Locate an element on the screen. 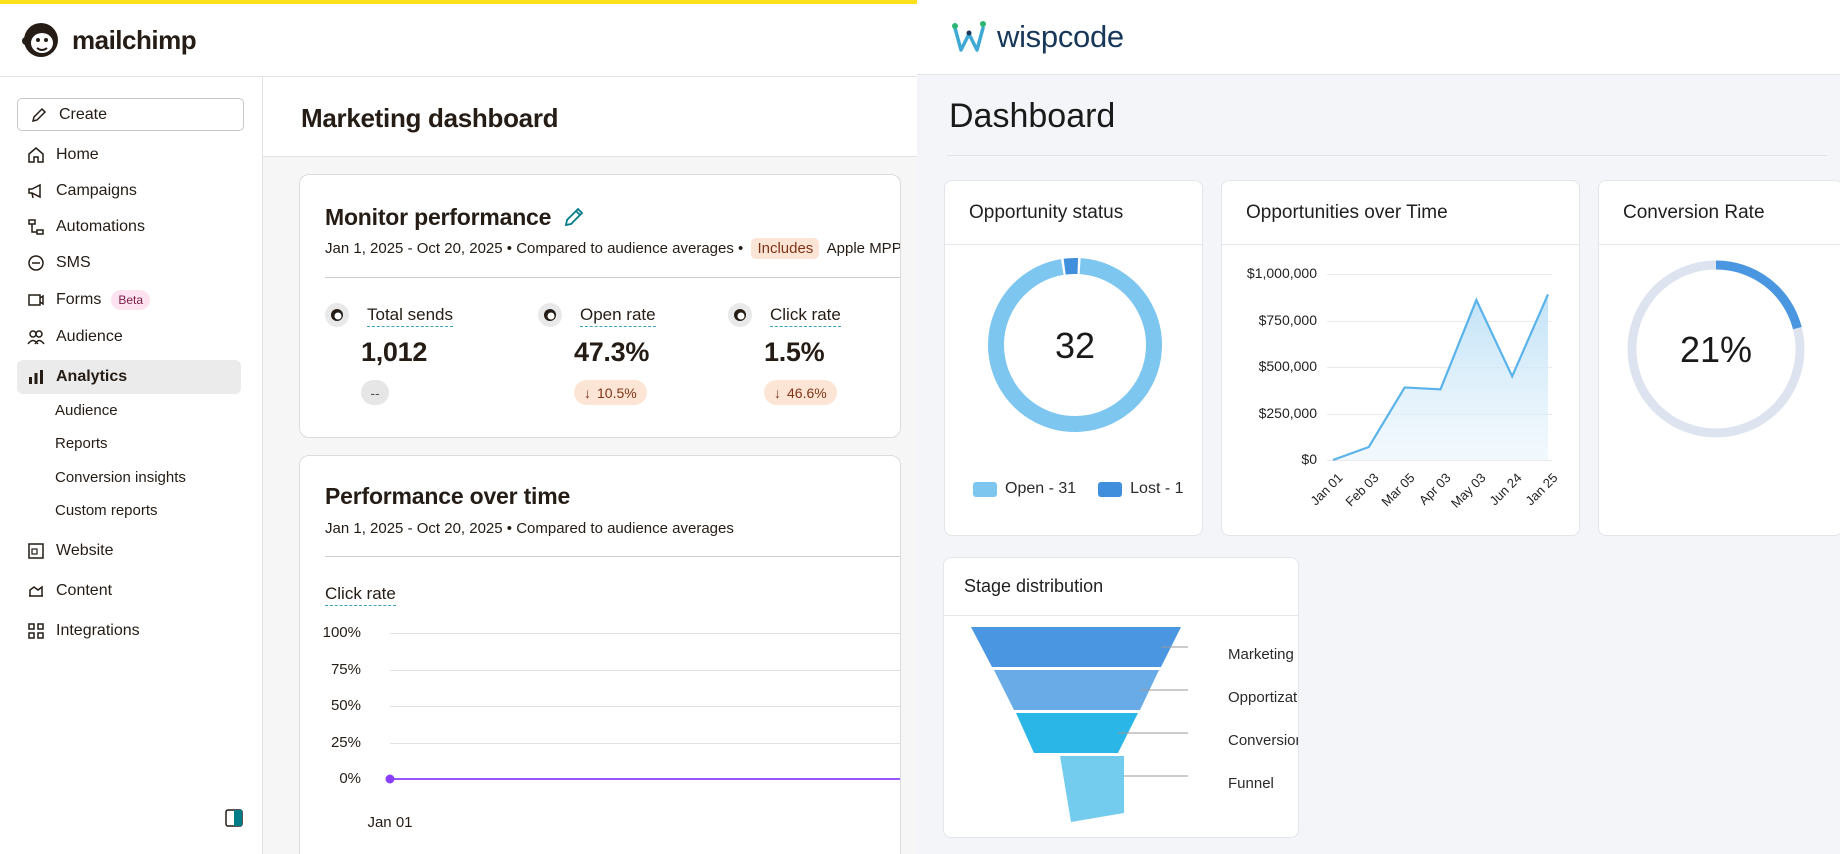 The width and height of the screenshot is (1840, 854). mailchimp-header: mailchimp is located at coordinates (458, 40).